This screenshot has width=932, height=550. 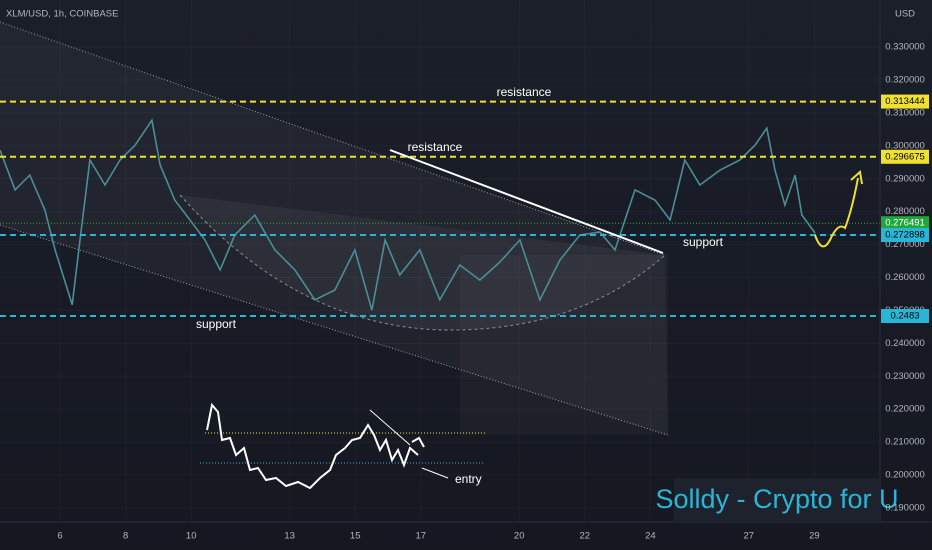 What do you see at coordinates (905, 47) in the screenshot?
I see `y-tick-label: 0.330000` at bounding box center [905, 47].